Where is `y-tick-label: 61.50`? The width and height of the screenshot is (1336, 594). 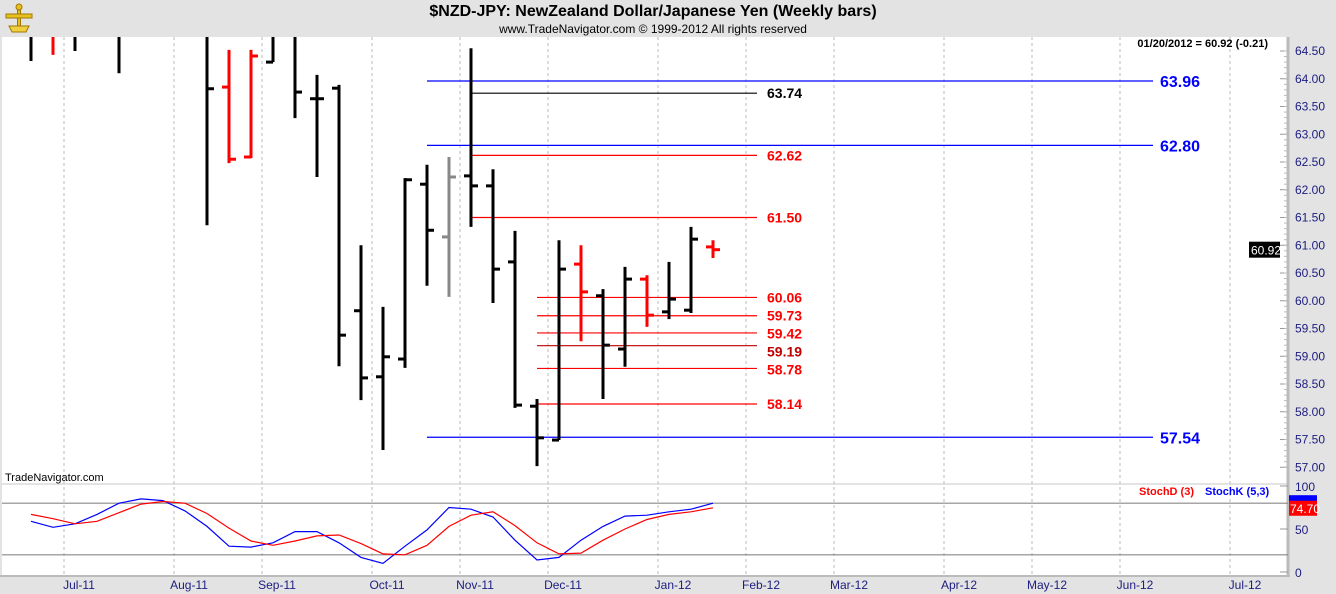 y-tick-label: 61.50 is located at coordinates (1310, 218).